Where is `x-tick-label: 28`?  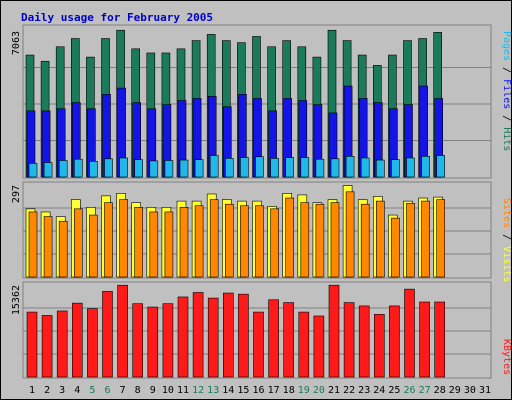
x-tick-label: 28 is located at coordinates (440, 390).